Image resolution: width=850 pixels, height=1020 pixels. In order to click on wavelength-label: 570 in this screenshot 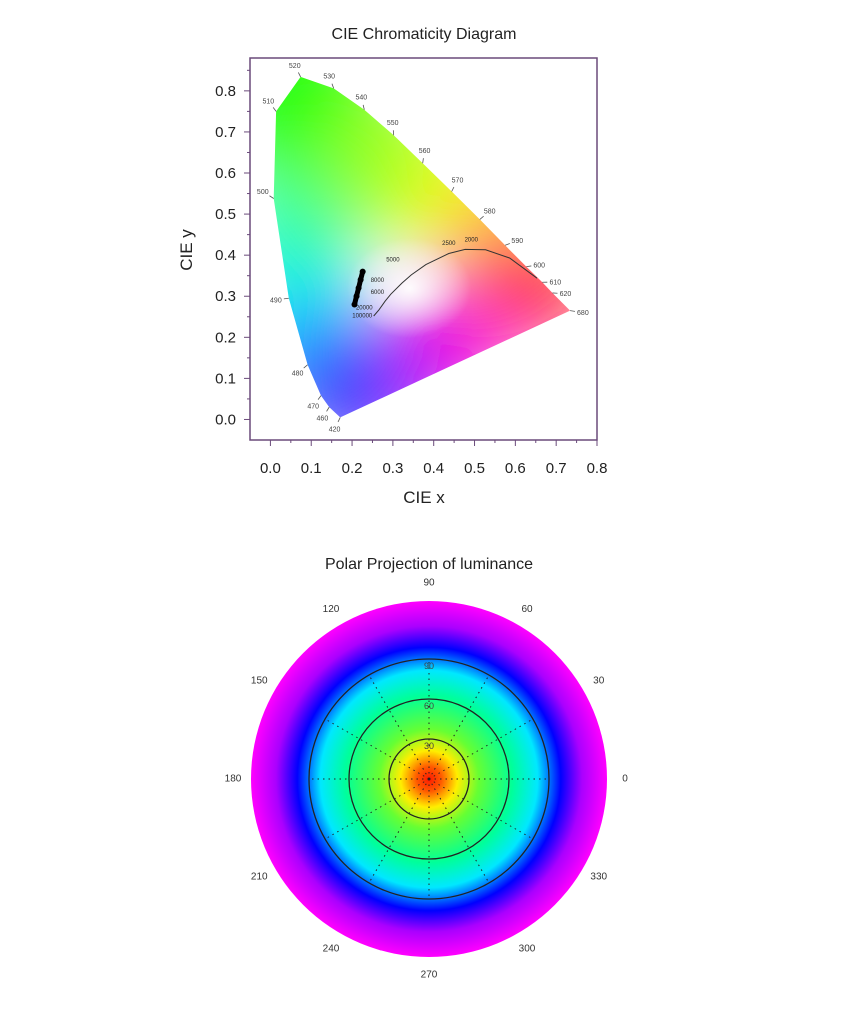, I will do `click(458, 180)`.